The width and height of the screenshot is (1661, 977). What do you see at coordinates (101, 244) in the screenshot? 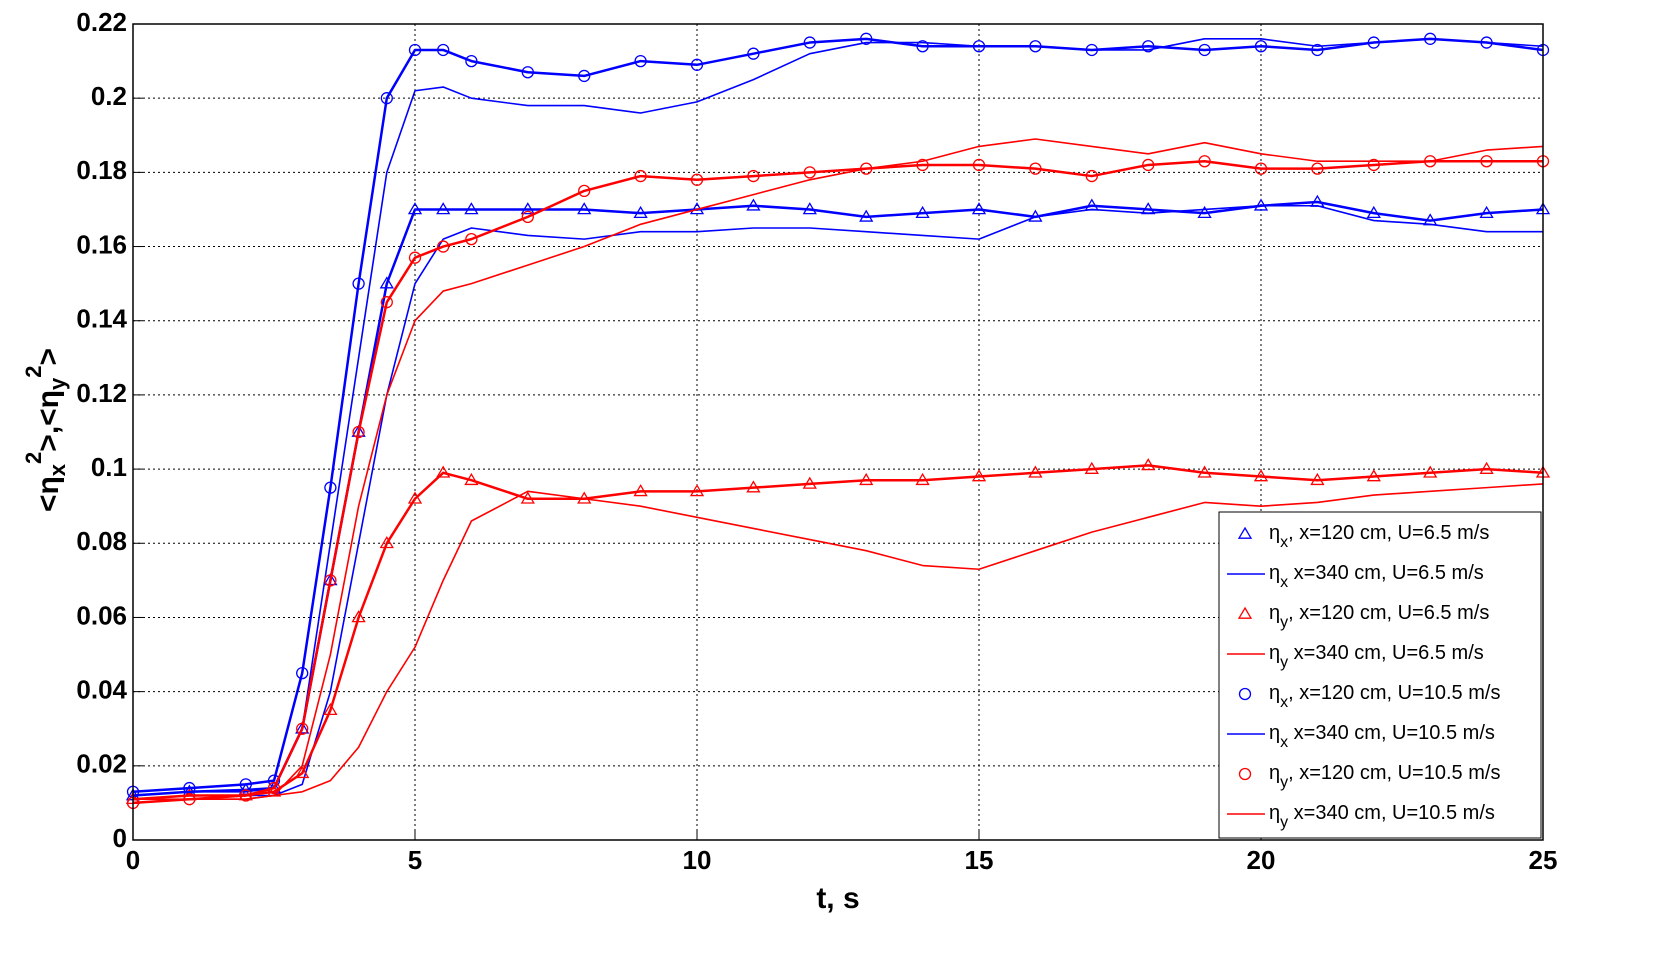
I see `y-tick-label: 0.16` at bounding box center [101, 244].